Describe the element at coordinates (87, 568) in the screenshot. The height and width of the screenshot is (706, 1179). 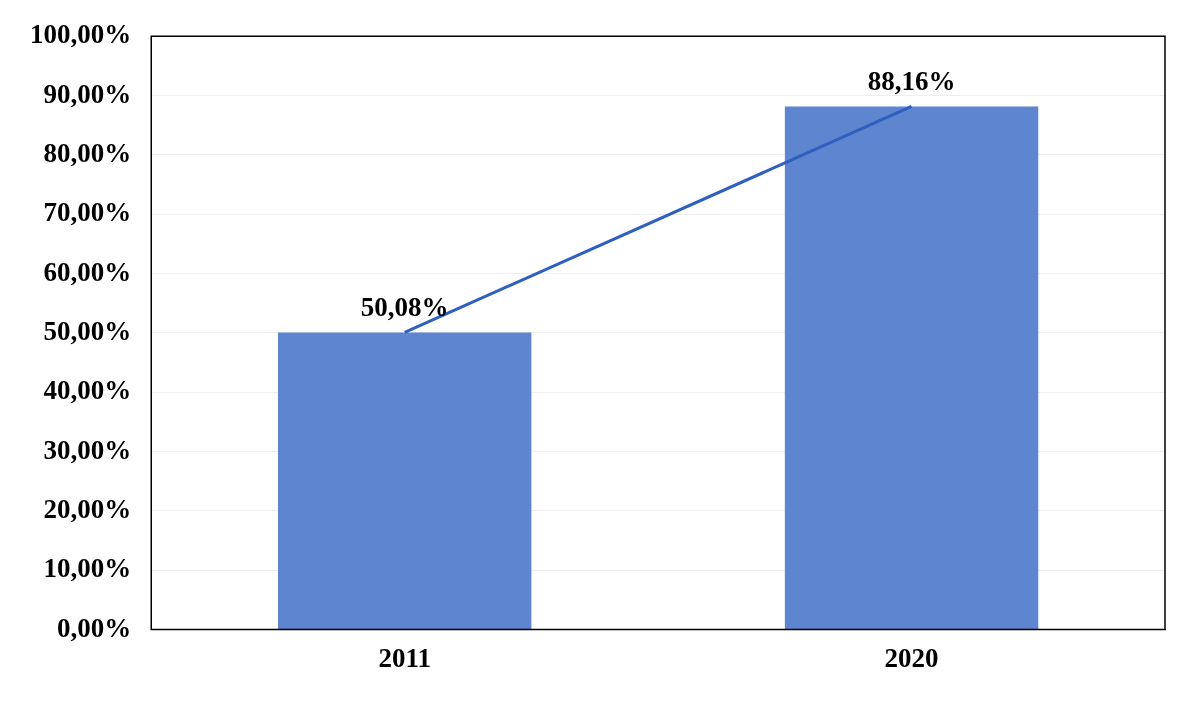
I see `y-tick-label: 10,00%` at that location.